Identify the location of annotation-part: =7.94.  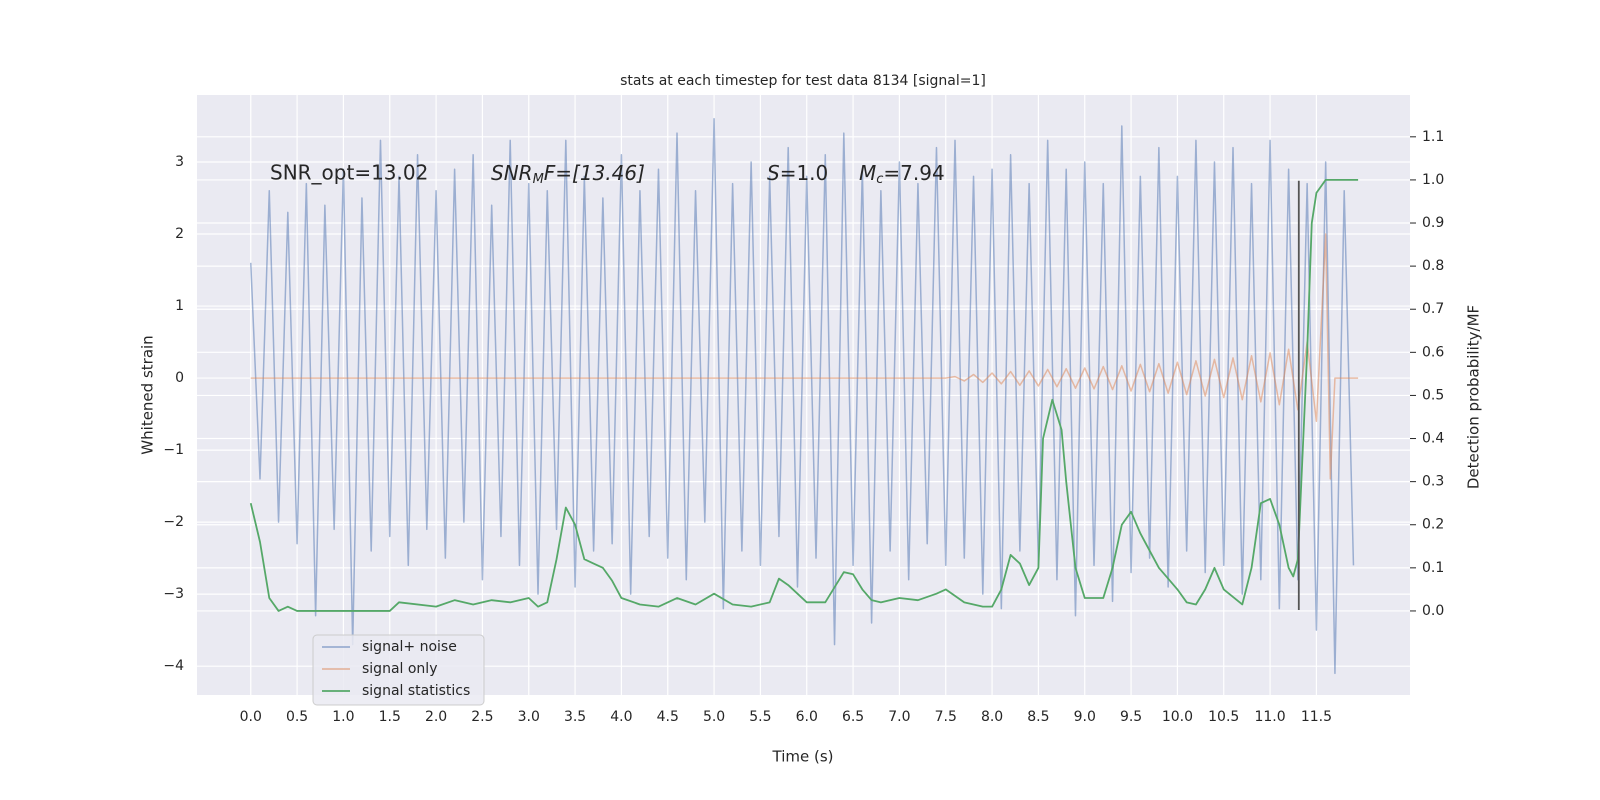
(913, 173).